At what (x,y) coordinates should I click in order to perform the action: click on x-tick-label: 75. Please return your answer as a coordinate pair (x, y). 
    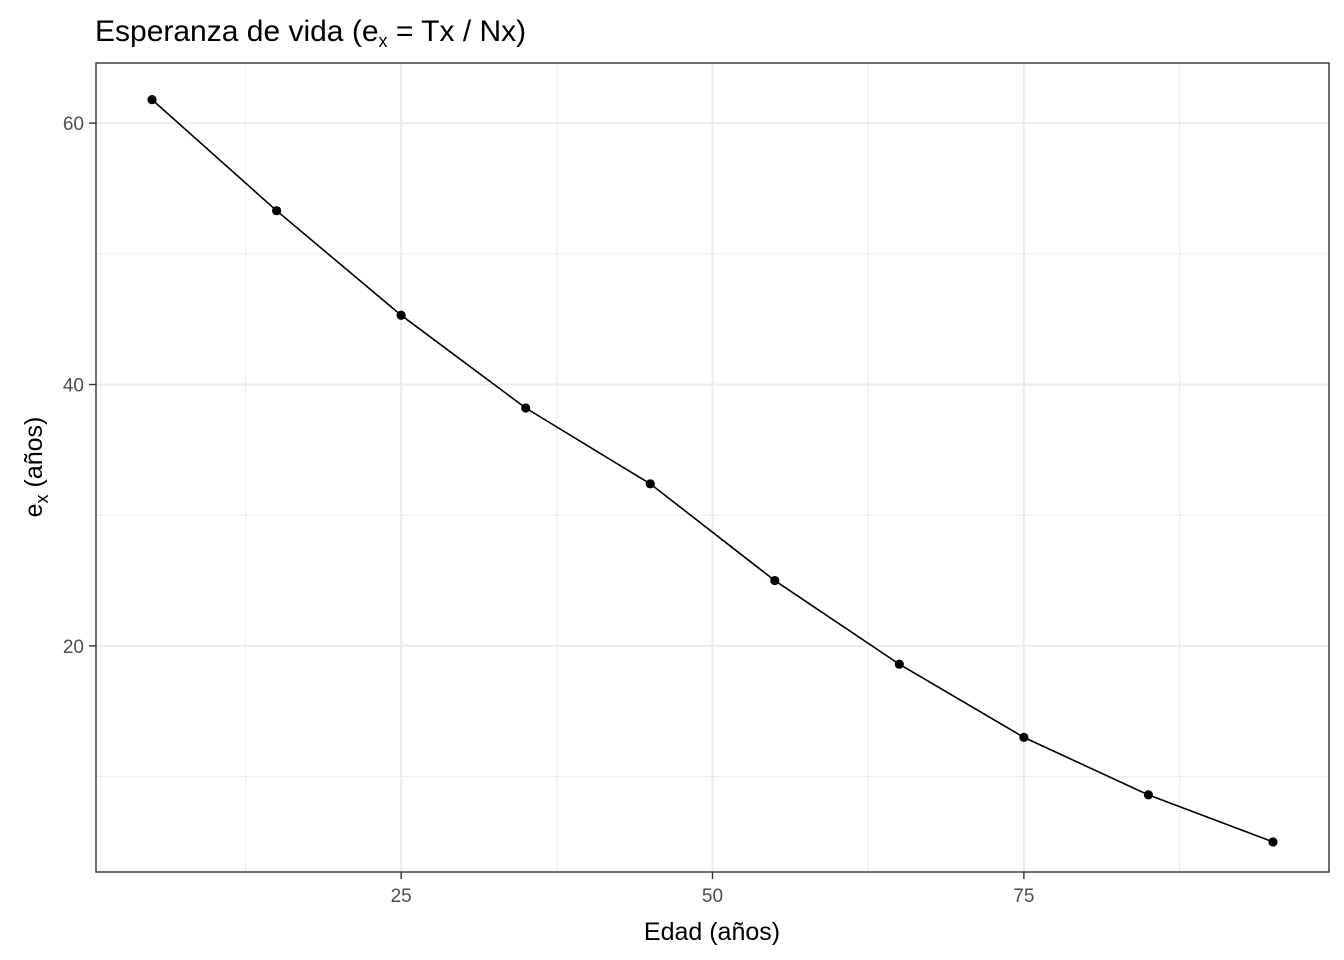
    Looking at the image, I should click on (1023, 896).